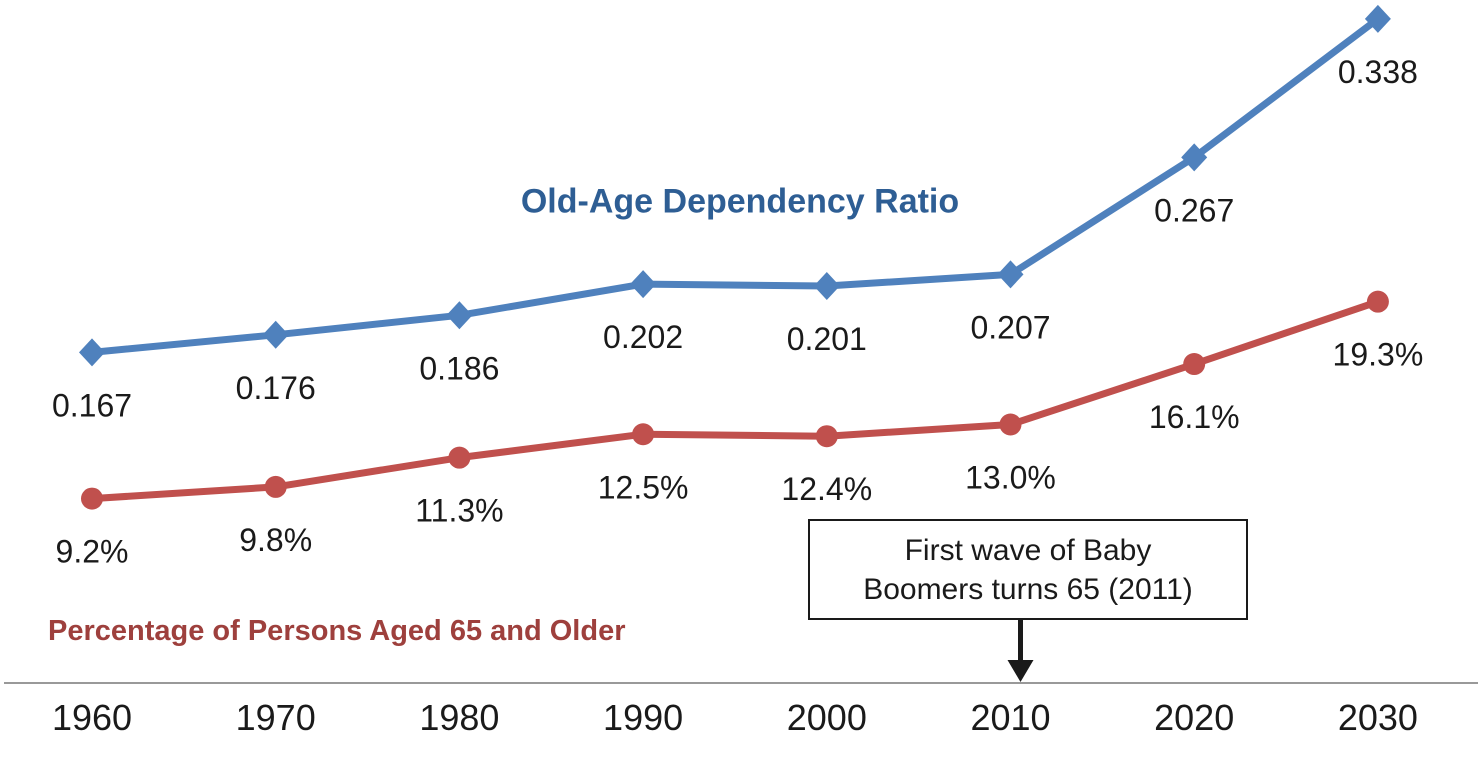 The image size is (1480, 773). Describe the element at coordinates (1010, 478) in the screenshot. I see `data-label: 13.0%` at that location.